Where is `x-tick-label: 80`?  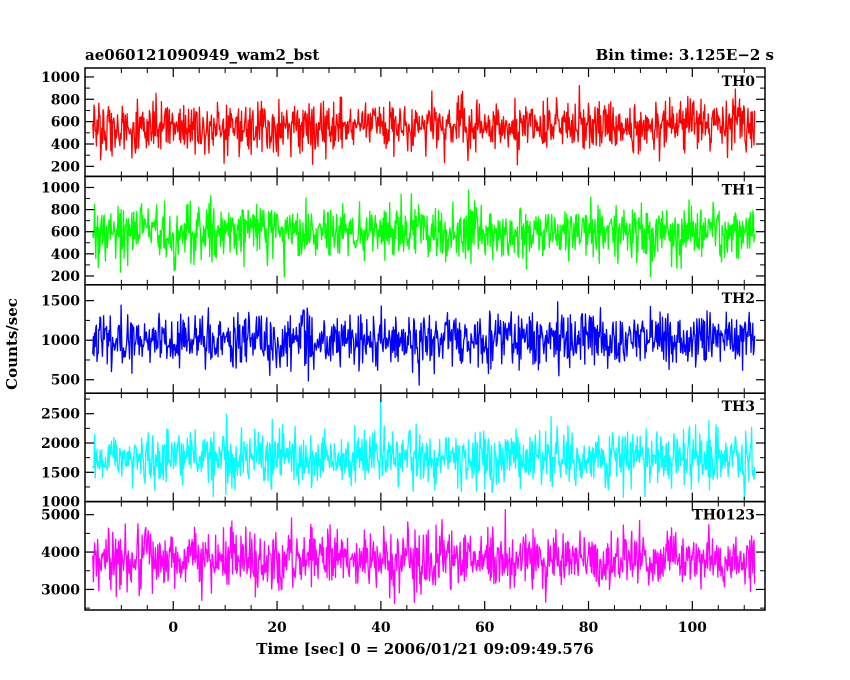
x-tick-label: 80 is located at coordinates (589, 628).